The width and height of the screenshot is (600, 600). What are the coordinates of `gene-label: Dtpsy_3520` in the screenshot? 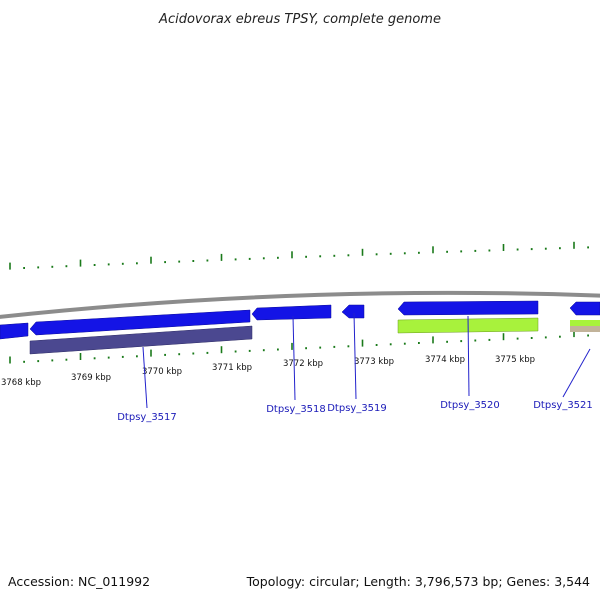 It's located at (470, 405).